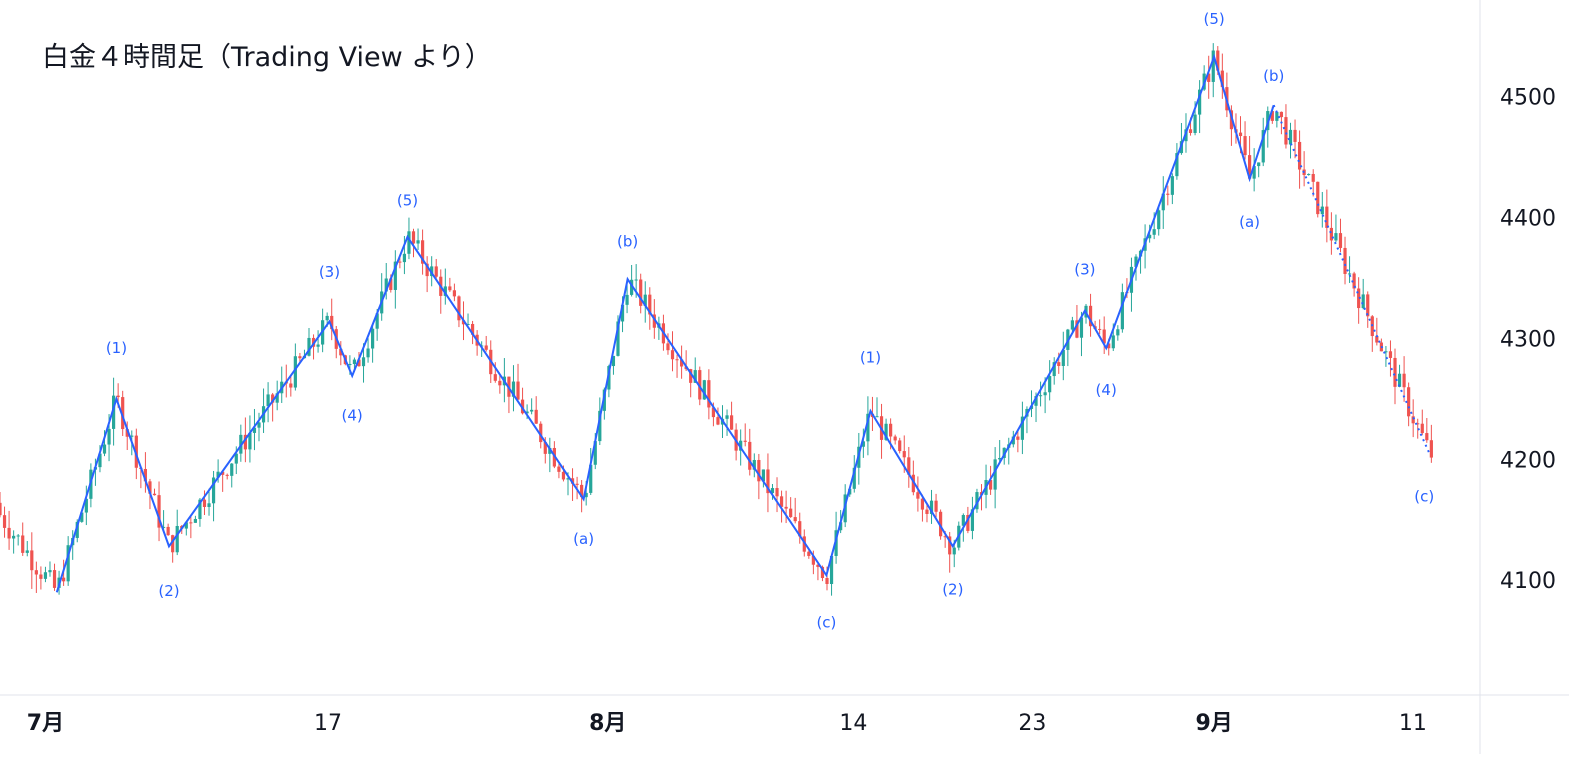 This screenshot has width=1569, height=758. I want to click on wave-line-dotted, so click(1351, 279).